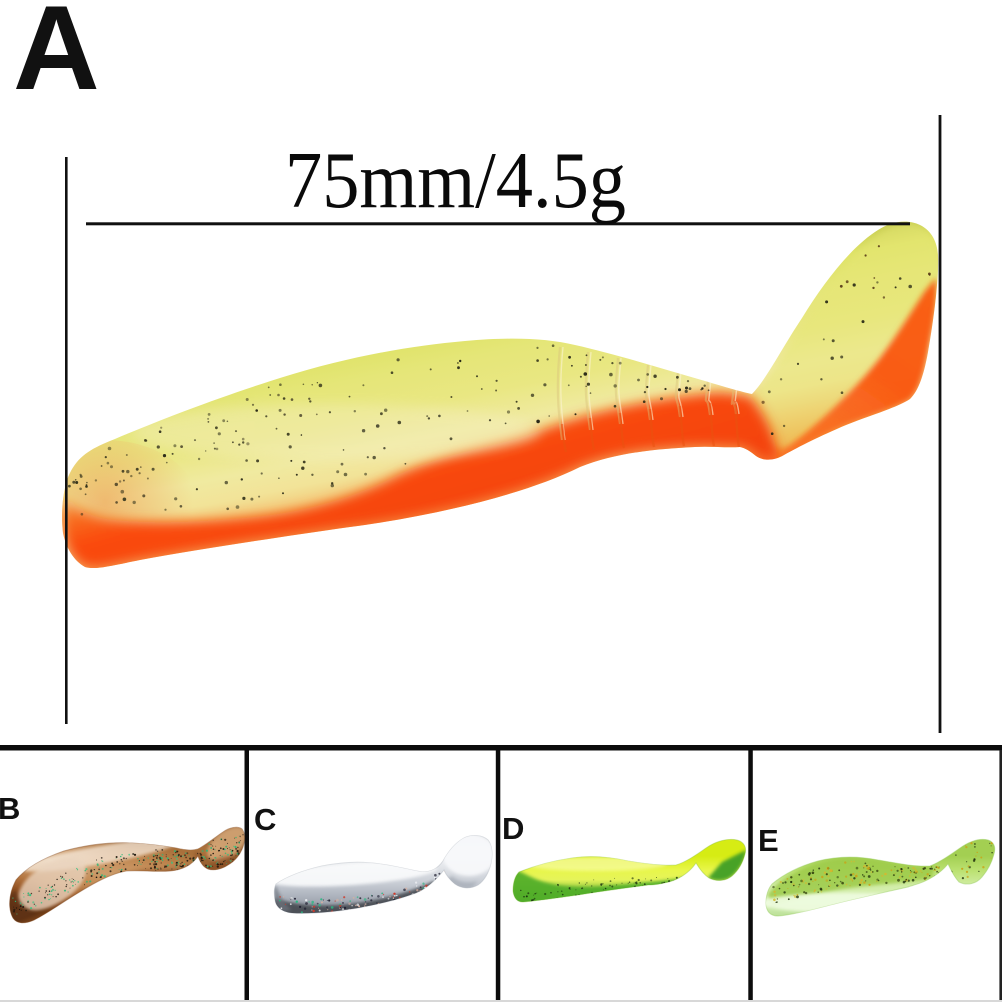 The image size is (1002, 1007). Describe the element at coordinates (10, 808) in the screenshot. I see `svg-text: B` at that location.